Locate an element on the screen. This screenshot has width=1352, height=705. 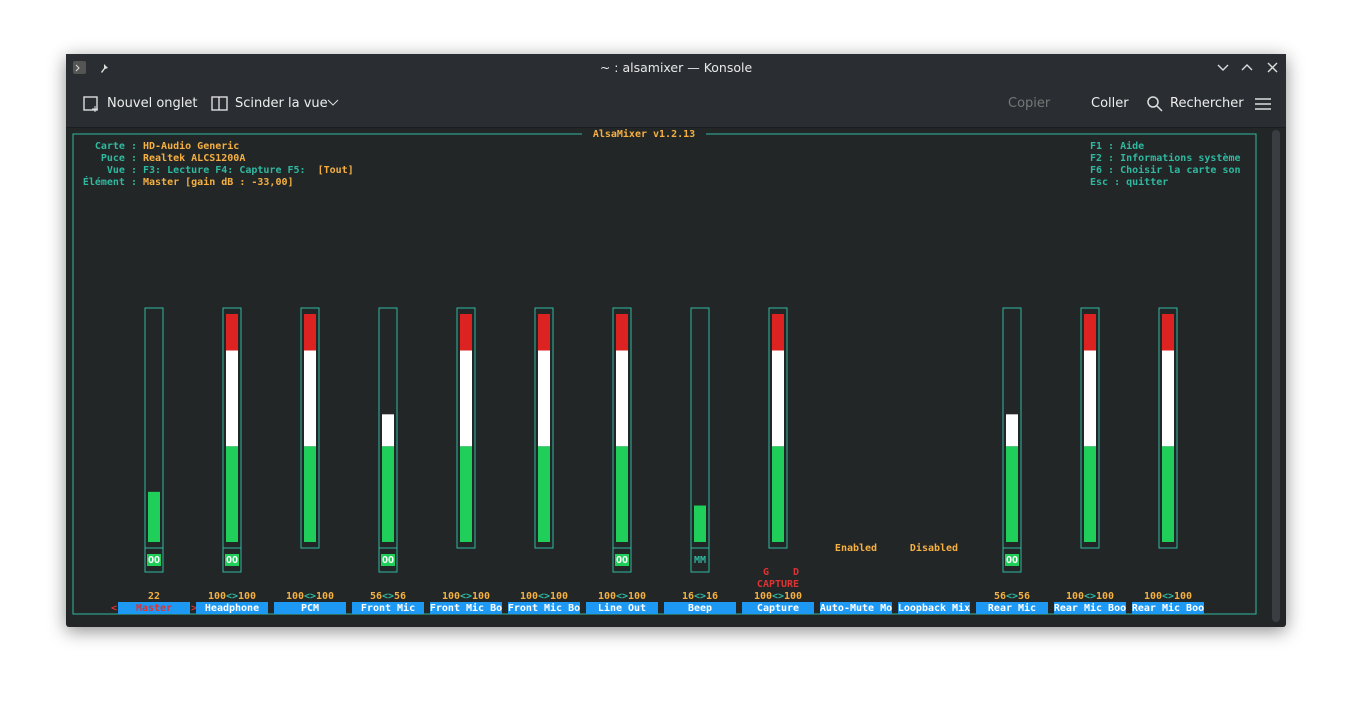
channel-name: PCM is located at coordinates (310, 608).